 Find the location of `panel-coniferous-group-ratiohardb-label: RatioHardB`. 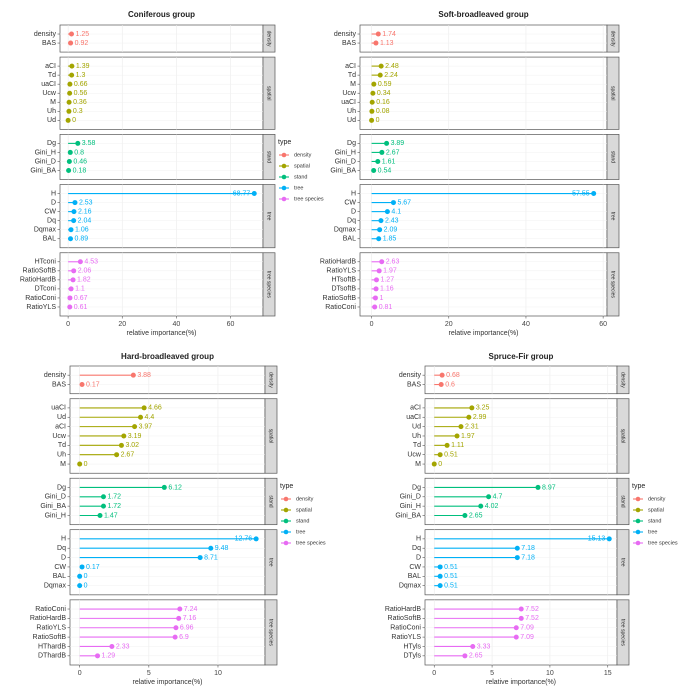

panel-coniferous-group-ratiohardb-label: RatioHardB is located at coordinates (38, 280).